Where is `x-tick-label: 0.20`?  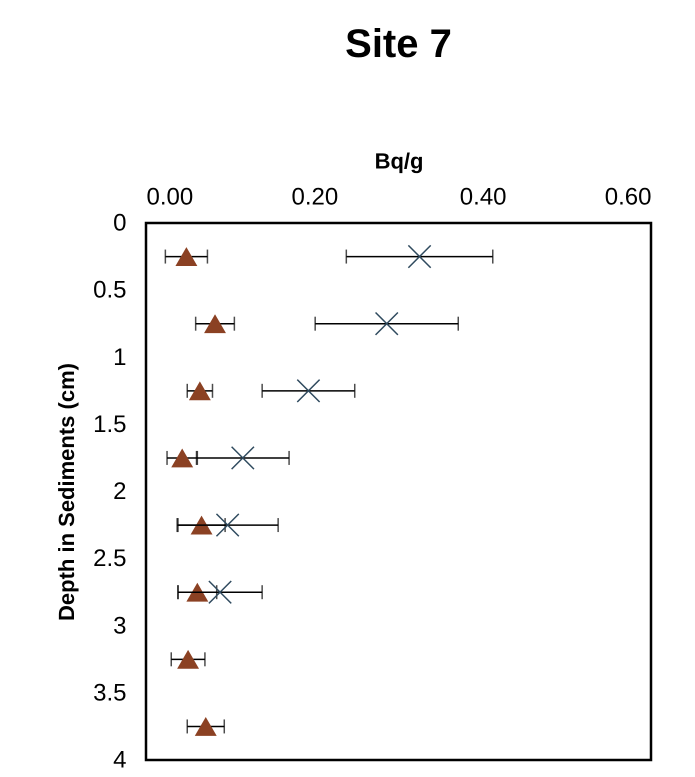 x-tick-label: 0.20 is located at coordinates (314, 197).